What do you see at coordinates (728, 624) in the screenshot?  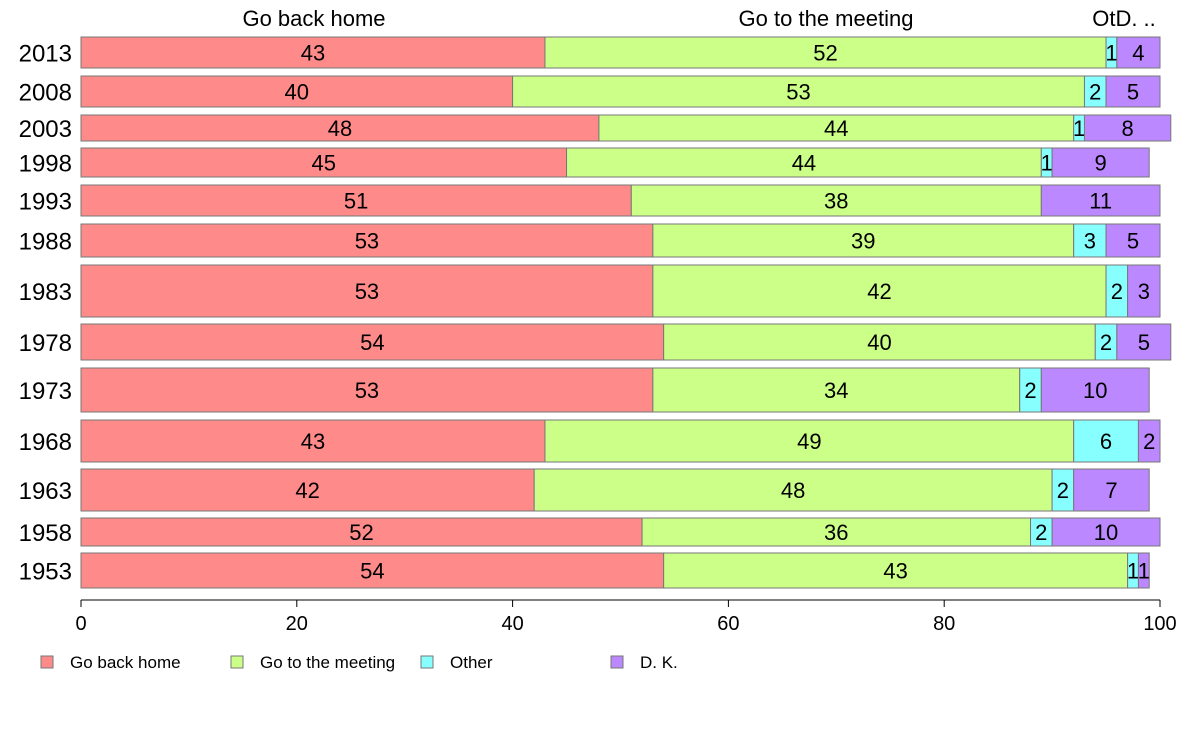 I see `x-tick-label: 60` at bounding box center [728, 624].